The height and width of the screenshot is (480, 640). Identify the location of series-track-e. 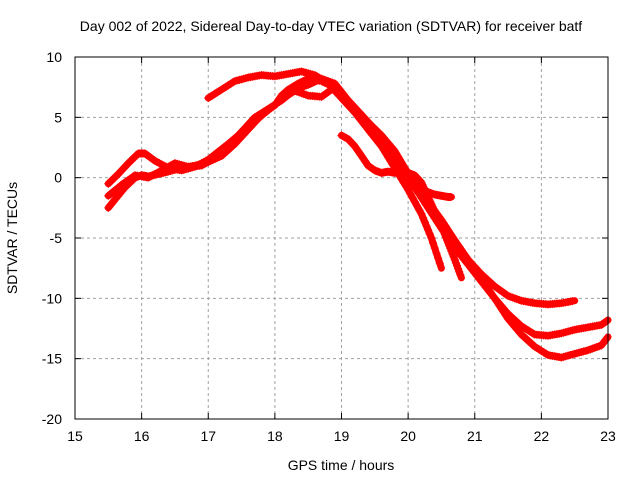
(401, 206).